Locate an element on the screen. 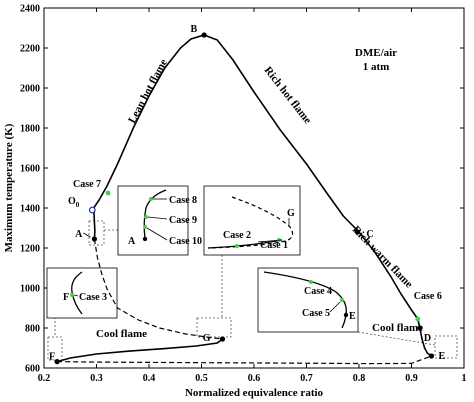  point-label: D is located at coordinates (427, 338).